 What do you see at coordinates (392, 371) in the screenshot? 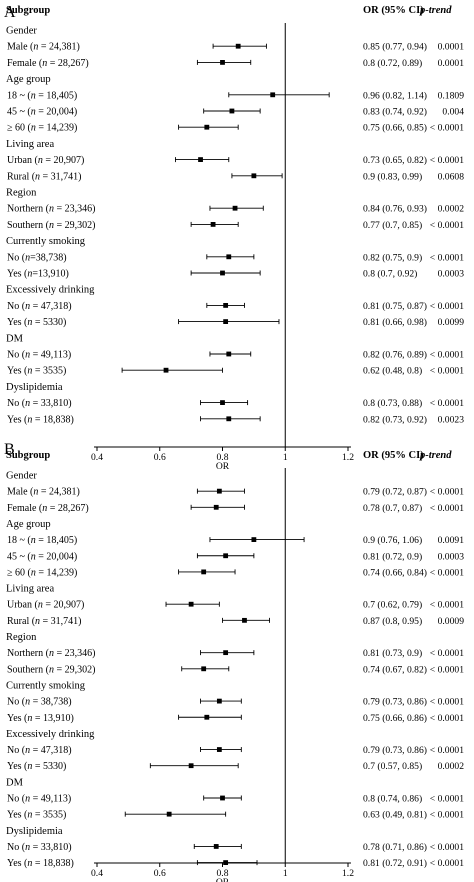
I see `or-ci-value: 0.62 (0.48, 0.8)` at bounding box center [392, 371].